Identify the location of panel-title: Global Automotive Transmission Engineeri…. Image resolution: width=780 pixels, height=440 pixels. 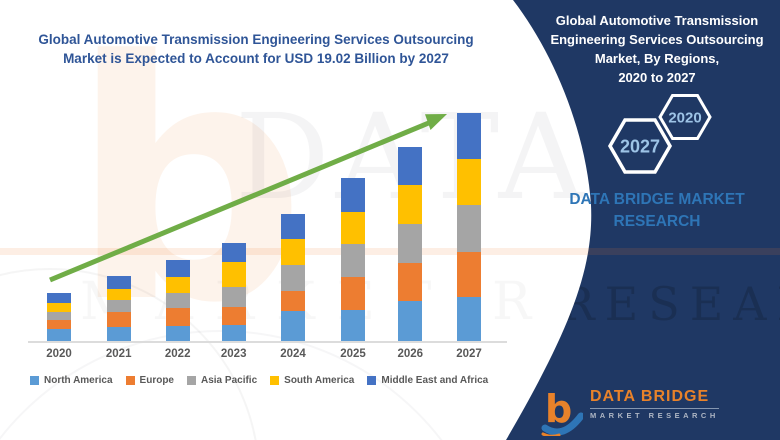
(657, 49).